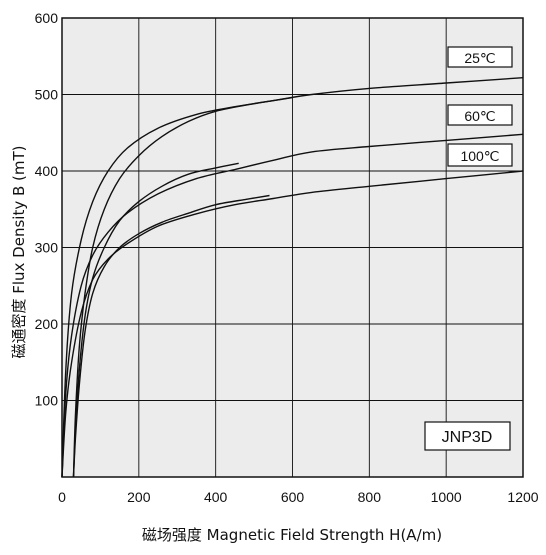  I want to click on x-tick-labels: 0 200 400 600 800 1000 1200, so click(298, 497).